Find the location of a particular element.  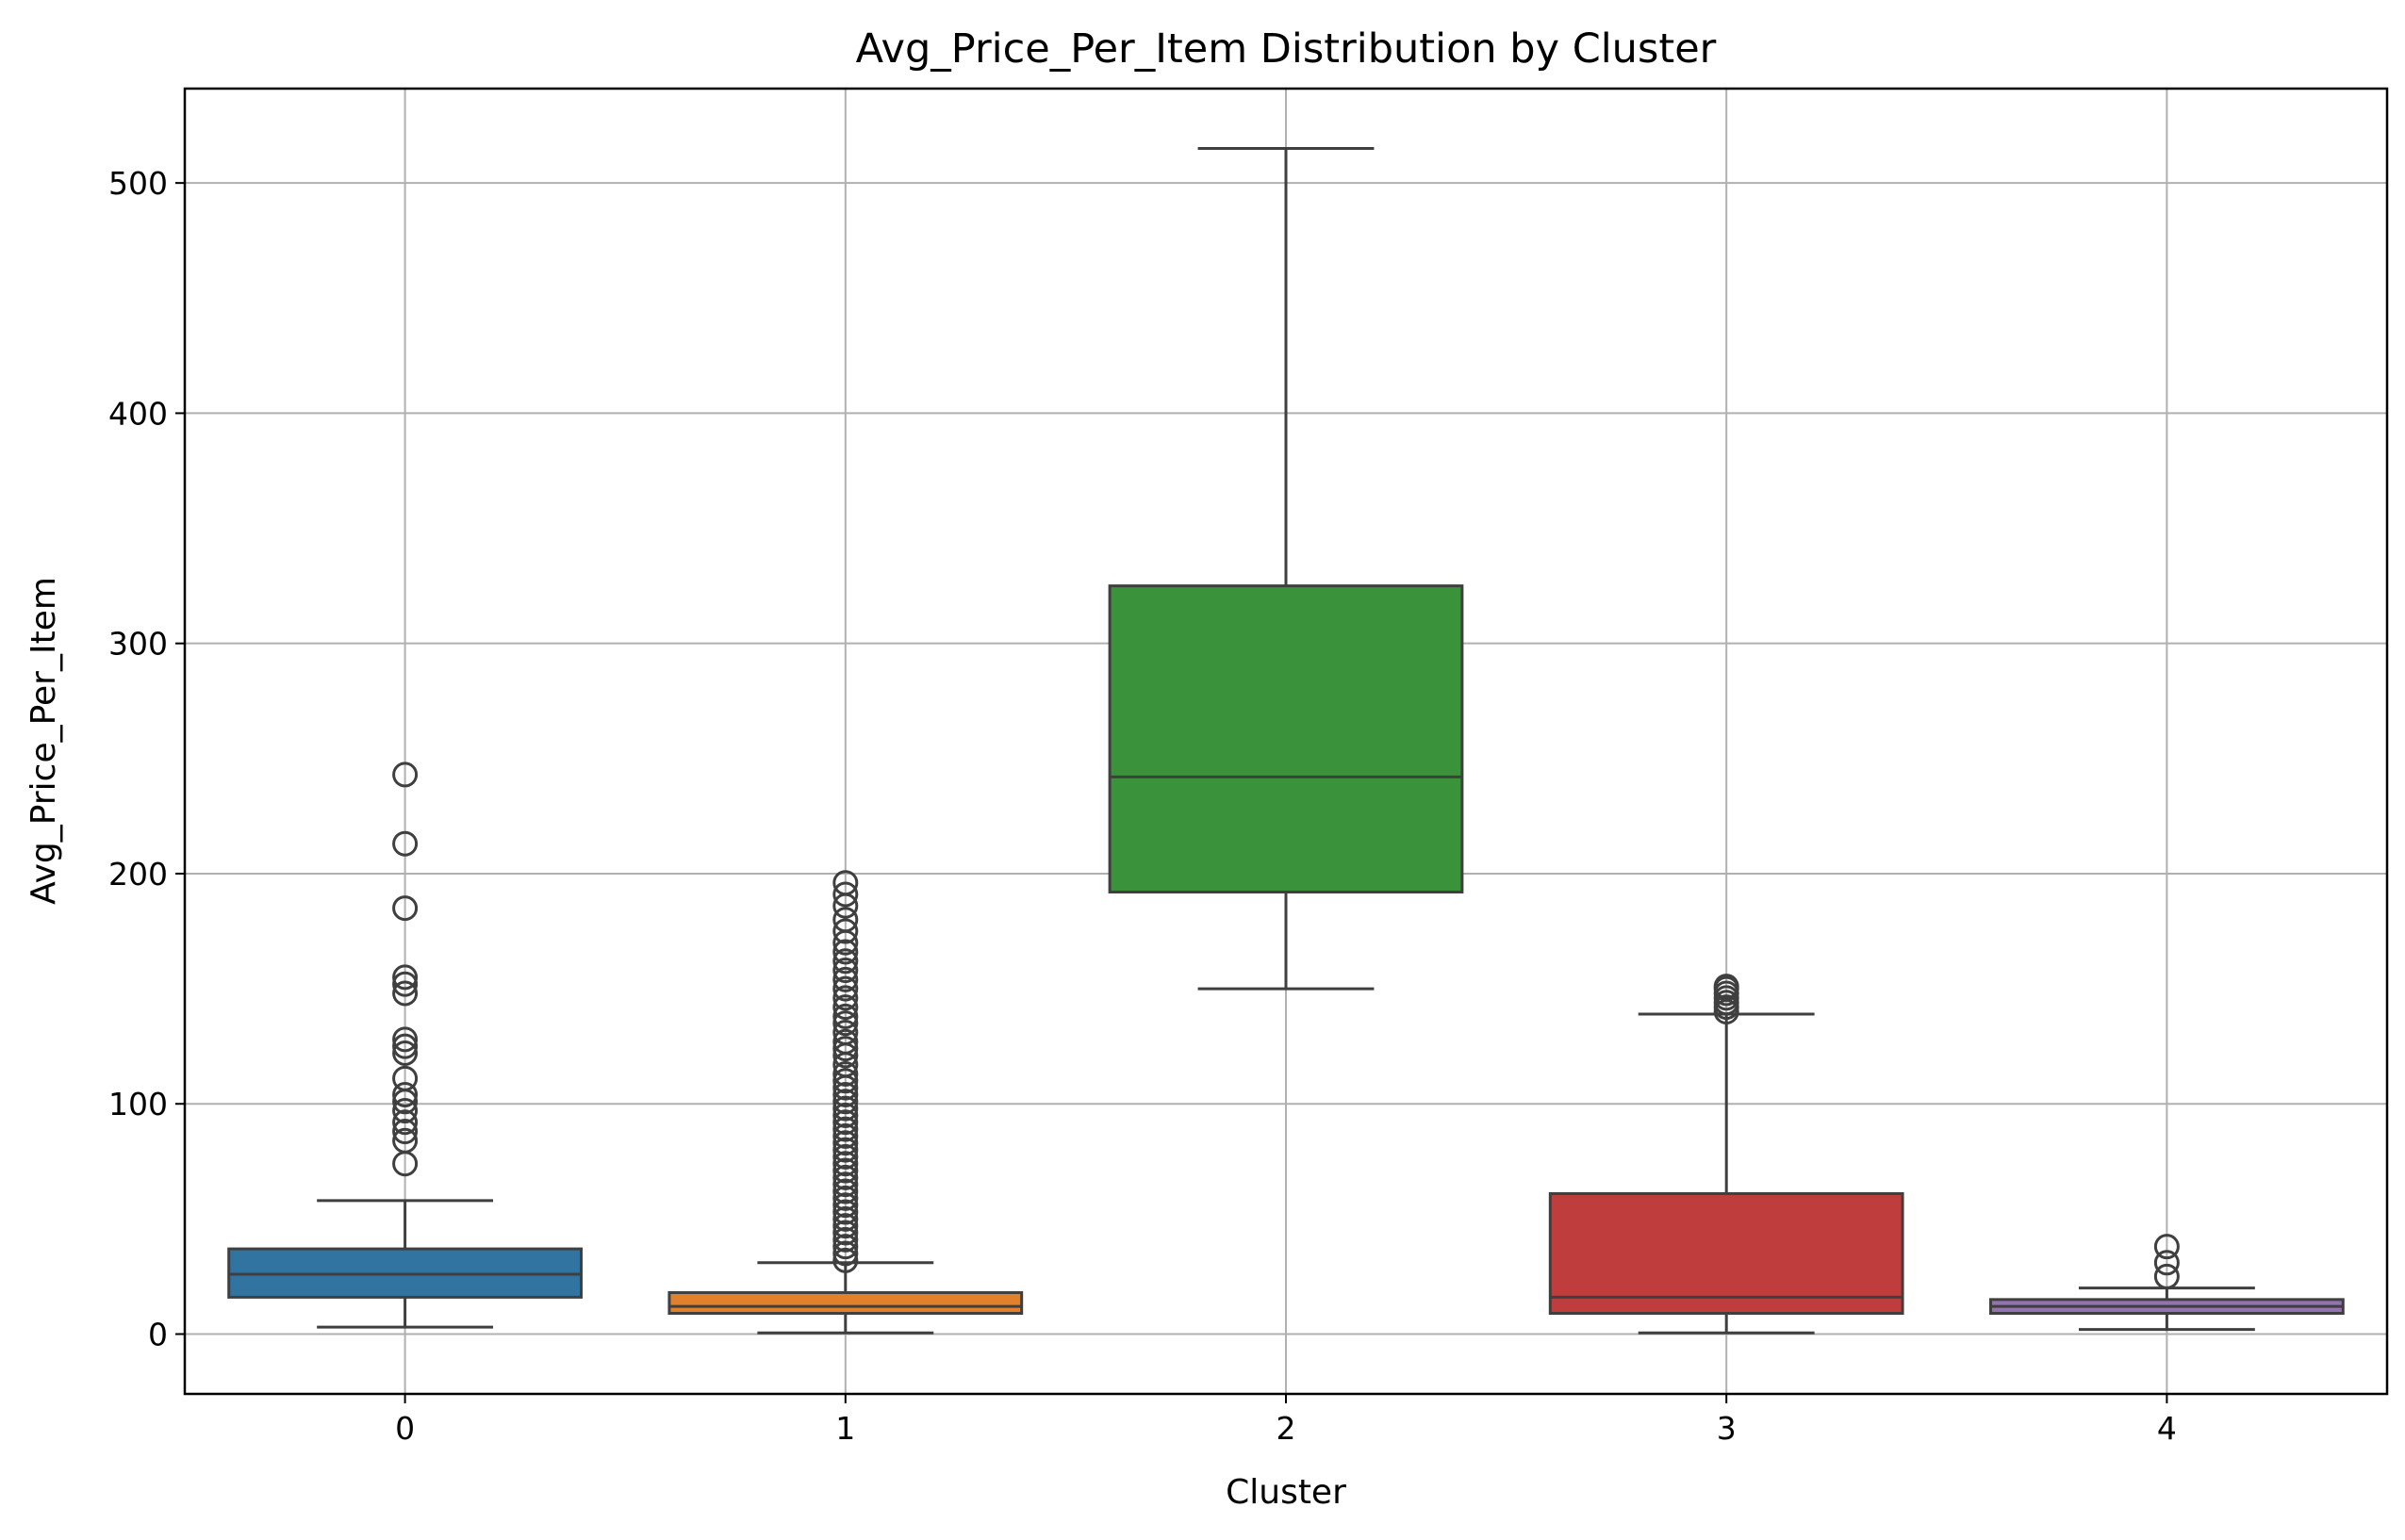

y-axis-ticks: 0 100 200 300 400 500 is located at coordinates (146, 758).